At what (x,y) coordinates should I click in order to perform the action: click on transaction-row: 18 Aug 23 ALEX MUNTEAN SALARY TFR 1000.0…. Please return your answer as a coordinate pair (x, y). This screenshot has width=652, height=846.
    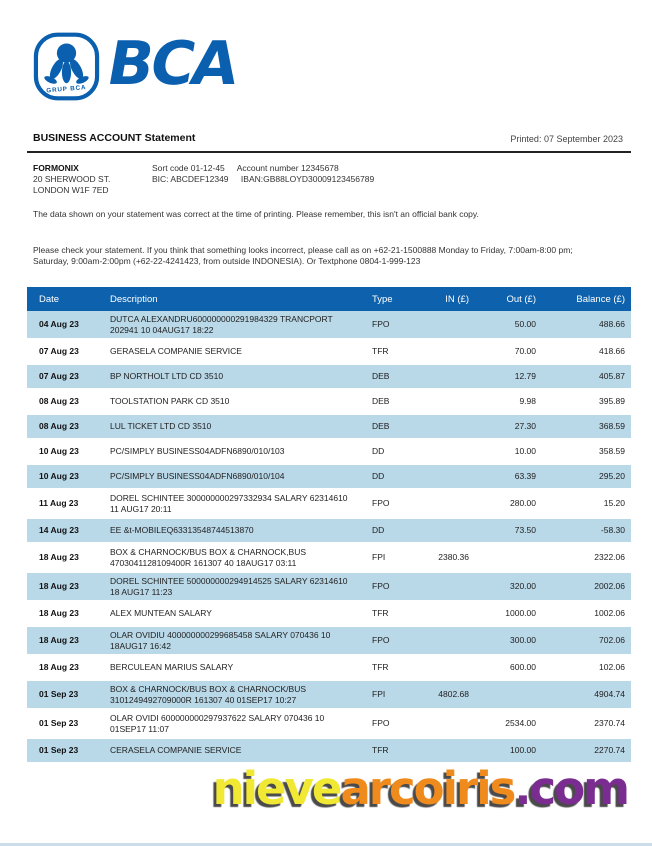
    Looking at the image, I should click on (329, 614).